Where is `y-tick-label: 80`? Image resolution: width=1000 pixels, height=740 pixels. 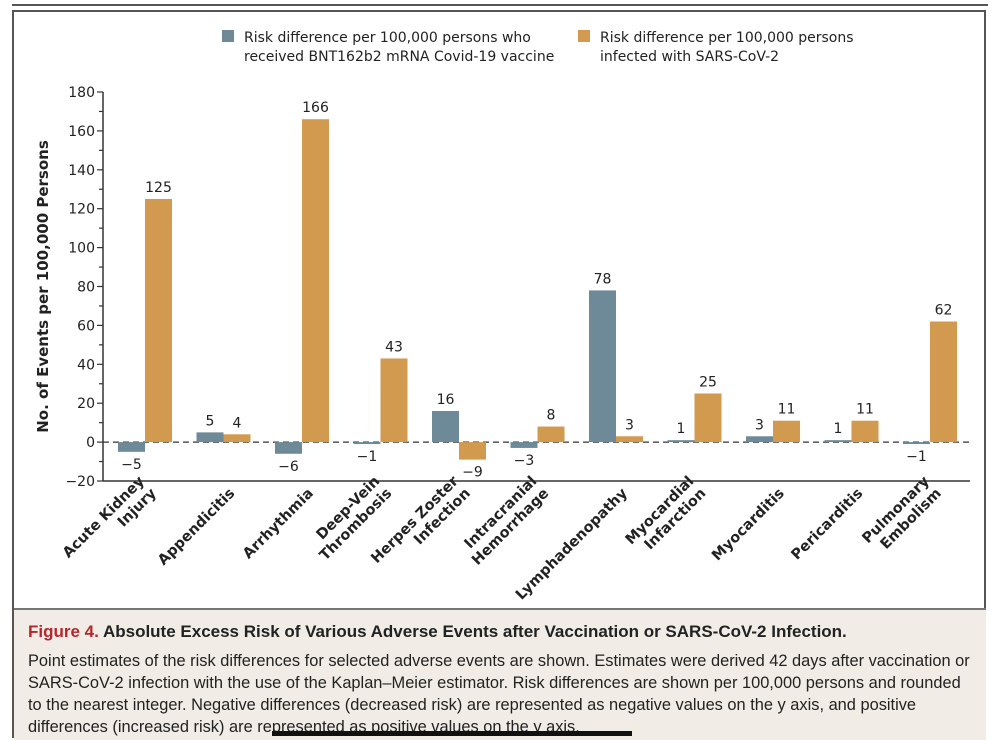 y-tick-label: 80 is located at coordinates (86, 288).